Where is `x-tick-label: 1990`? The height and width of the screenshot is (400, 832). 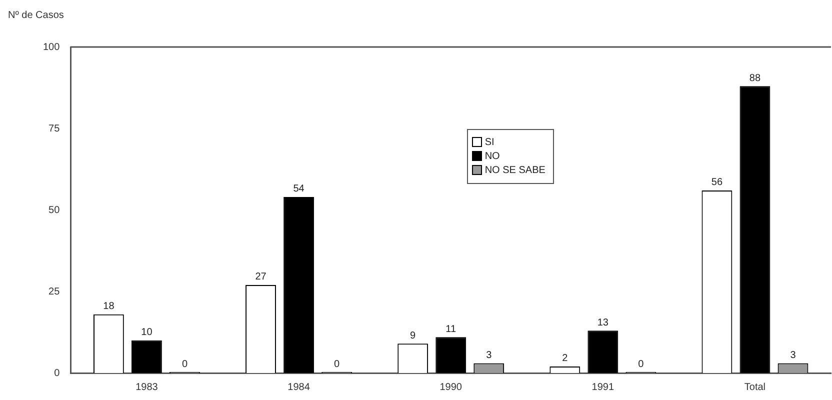 x-tick-label: 1990 is located at coordinates (451, 387).